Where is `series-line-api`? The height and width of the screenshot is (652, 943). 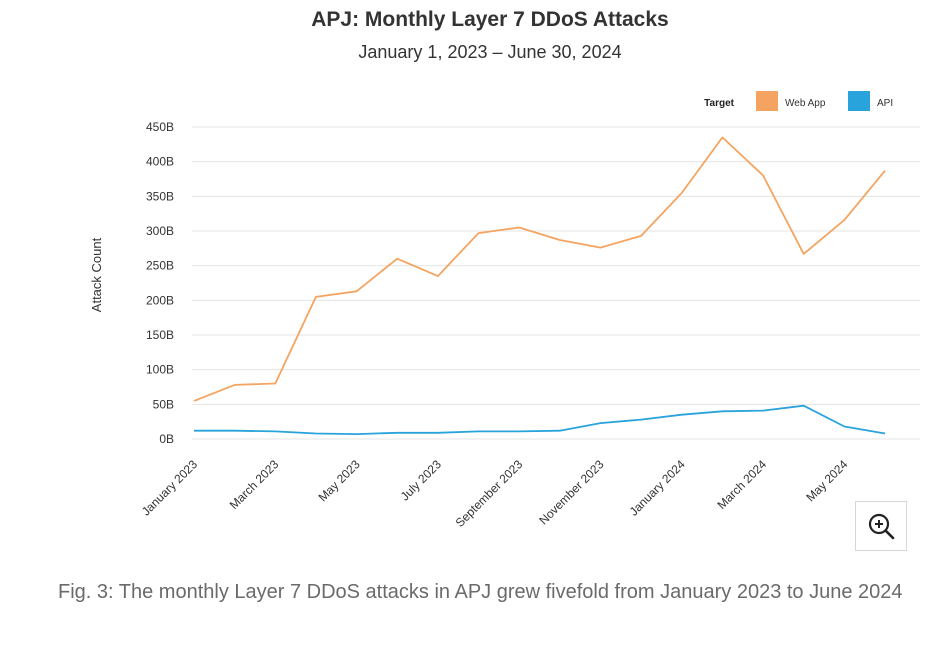
series-line-api is located at coordinates (540, 420).